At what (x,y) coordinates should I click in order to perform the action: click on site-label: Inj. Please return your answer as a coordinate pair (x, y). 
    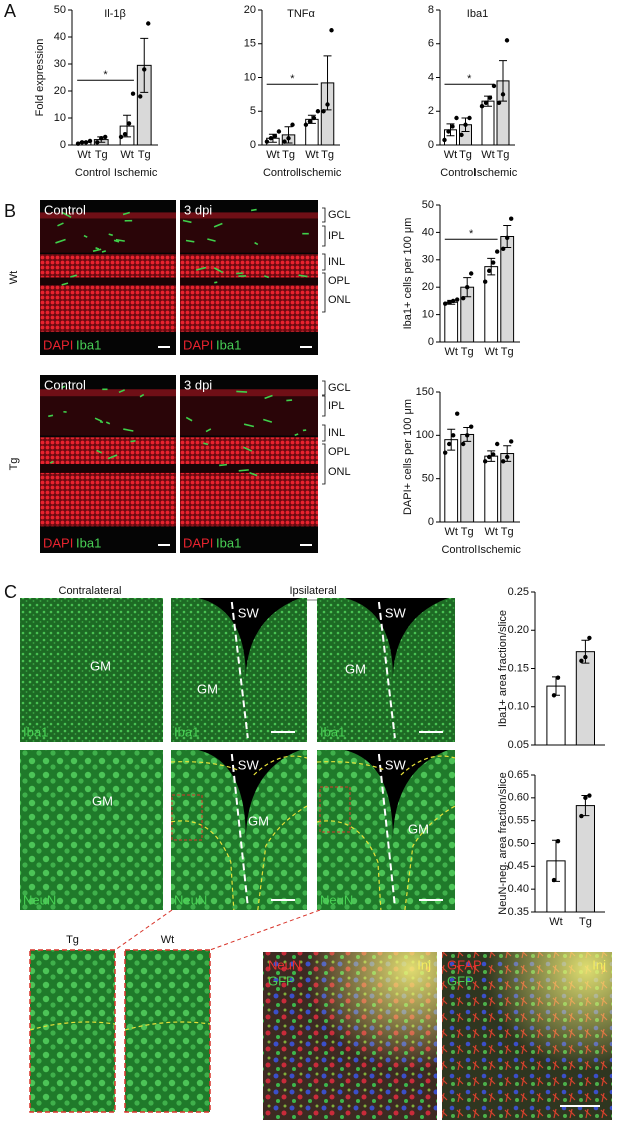
    Looking at the image, I should click on (599, 964).